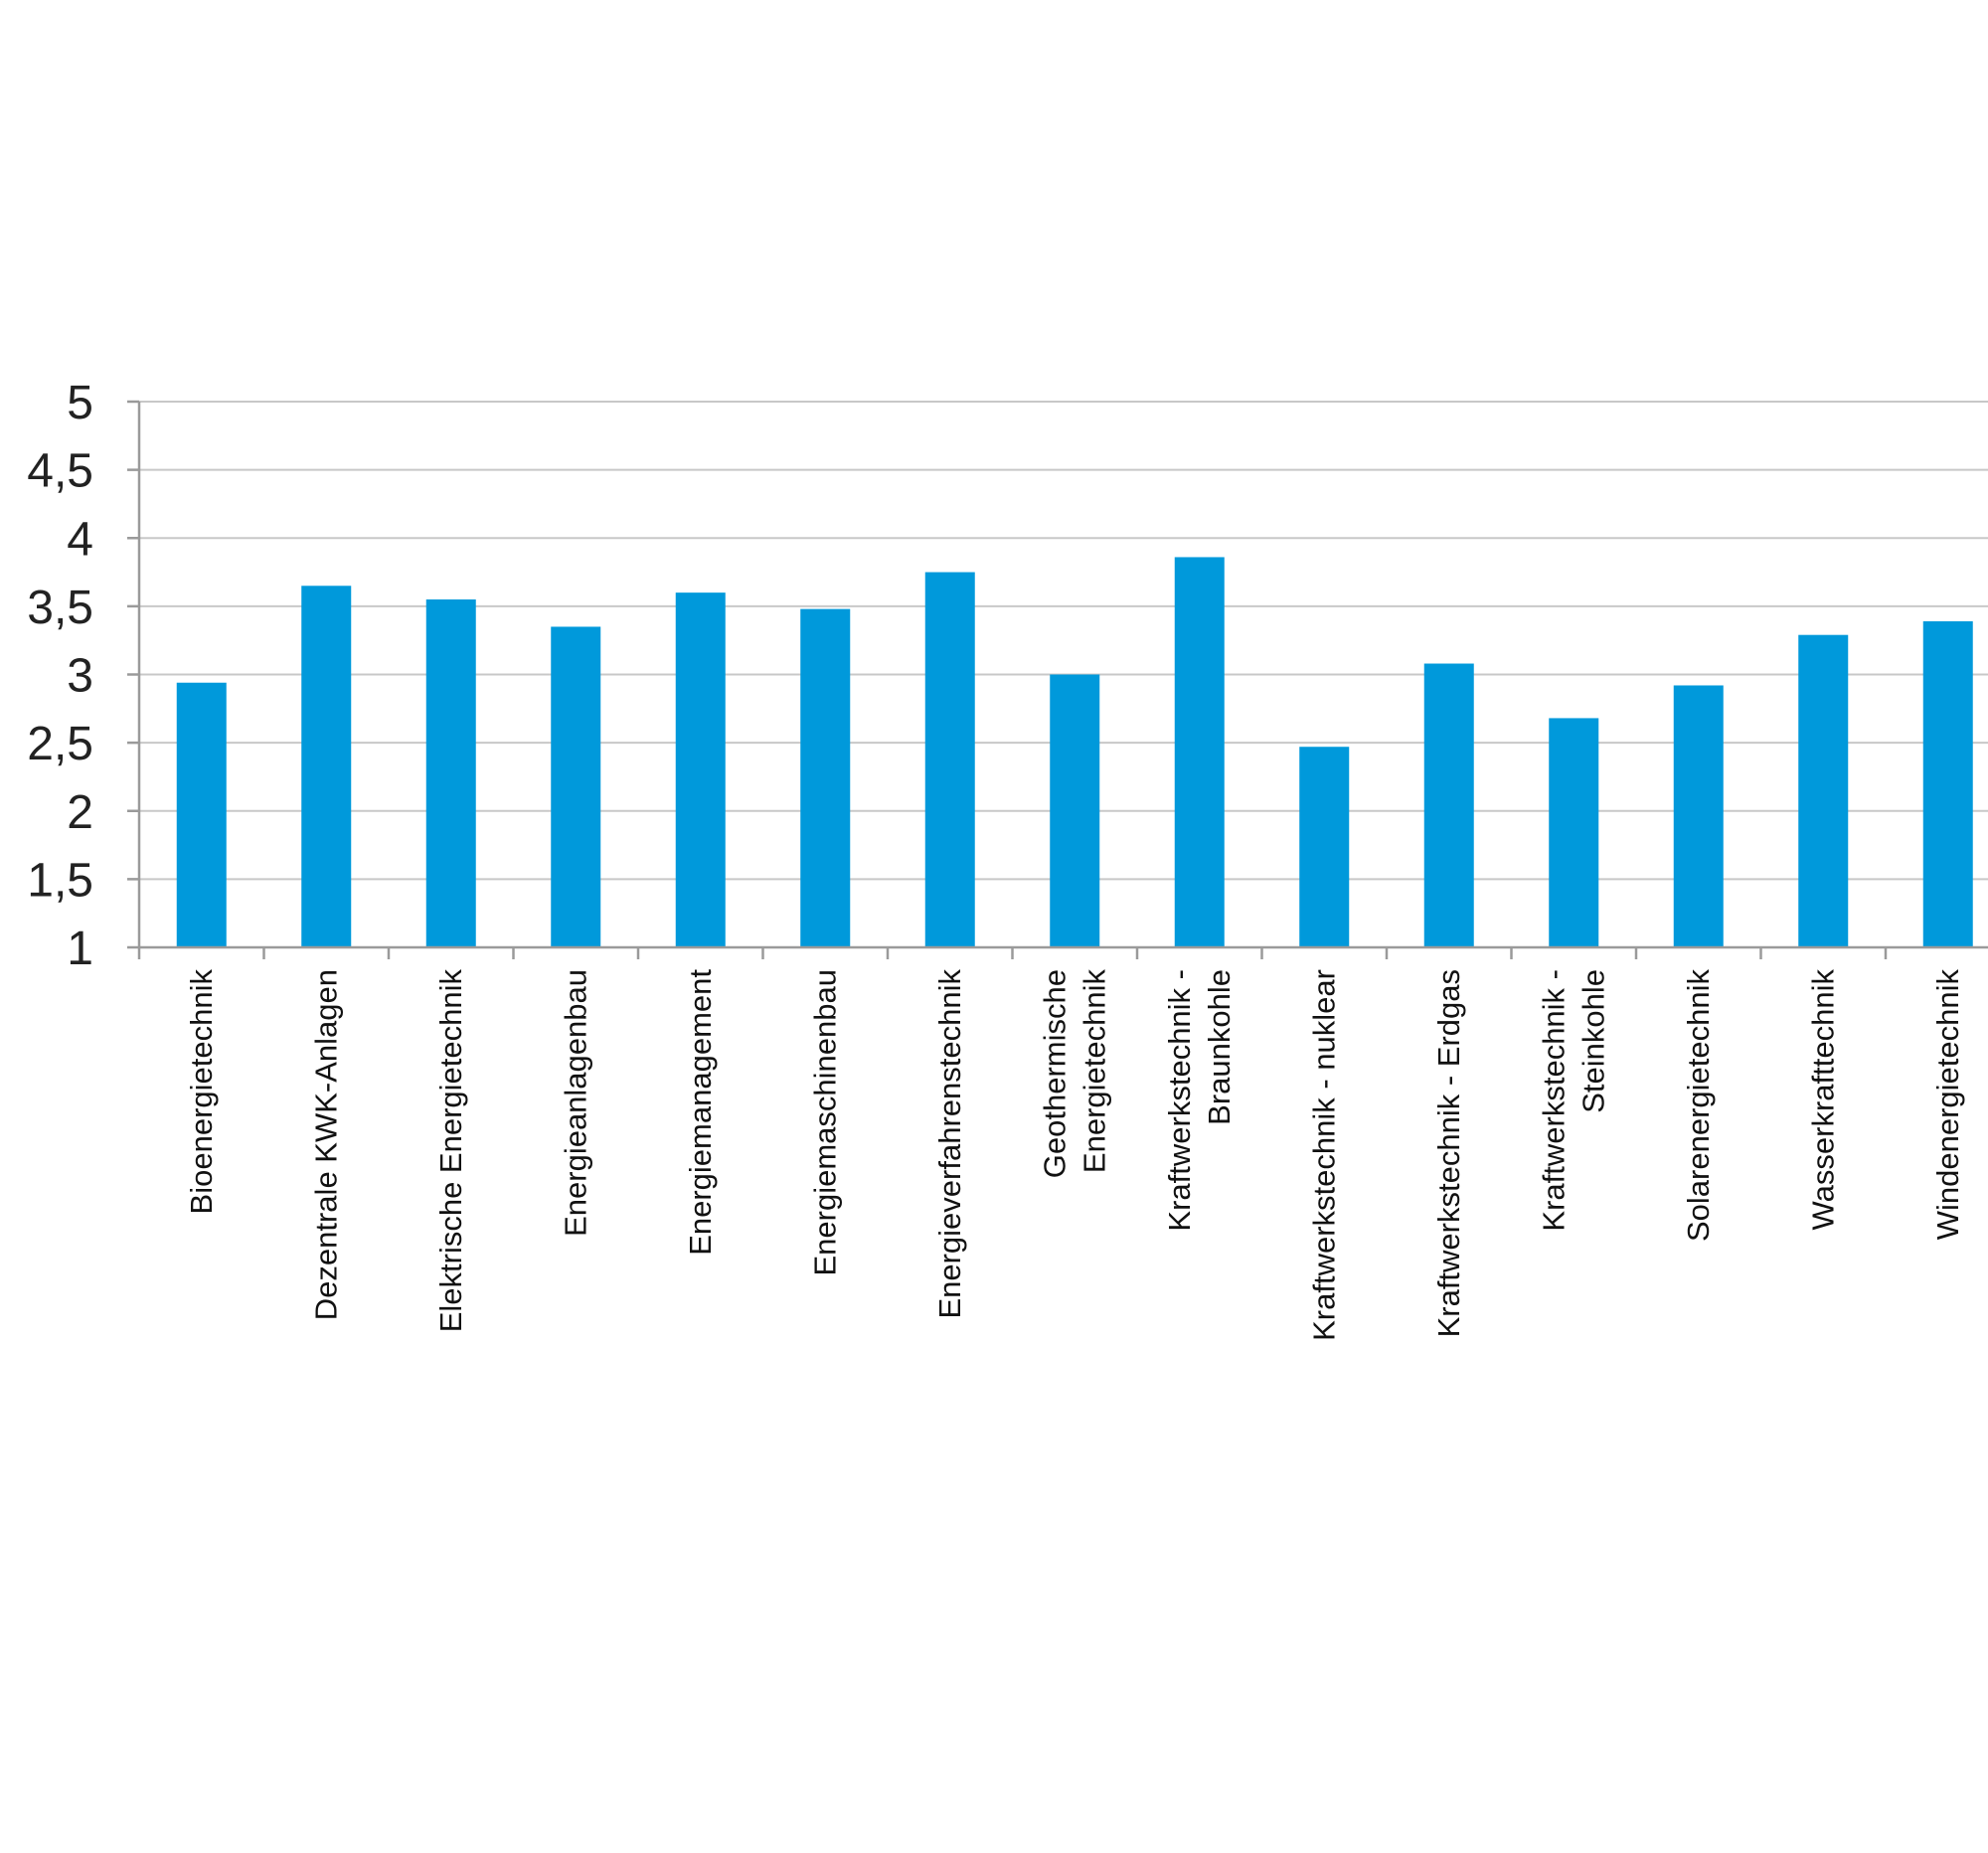 The height and width of the screenshot is (1853, 1988). Describe the element at coordinates (450, 1151) in the screenshot. I see `category-label: Elektrische Energietechnik` at that location.